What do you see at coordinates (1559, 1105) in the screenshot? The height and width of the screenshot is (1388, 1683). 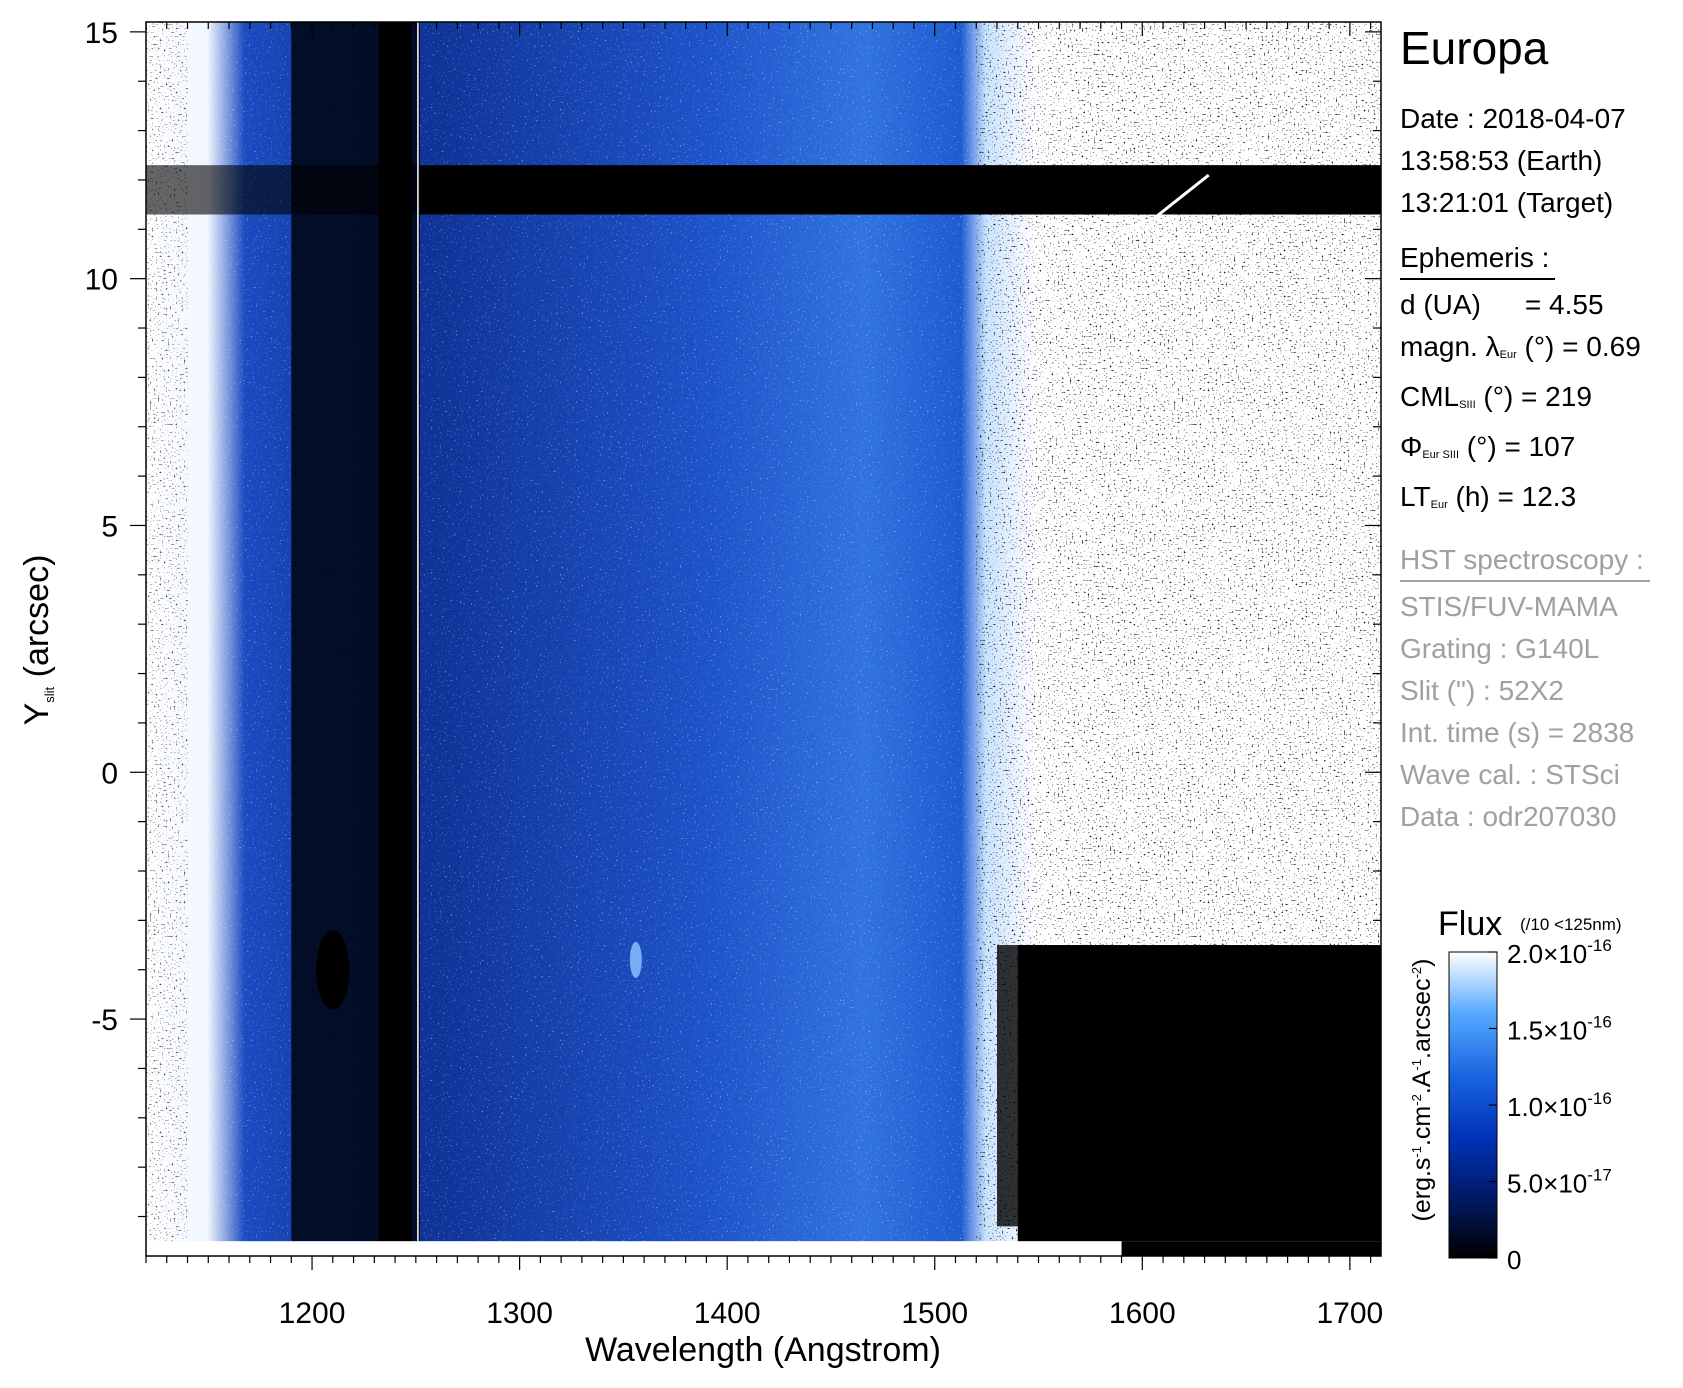 I see `colorbar-tick-label: 1.0×10⁻¹⁶` at bounding box center [1559, 1105].